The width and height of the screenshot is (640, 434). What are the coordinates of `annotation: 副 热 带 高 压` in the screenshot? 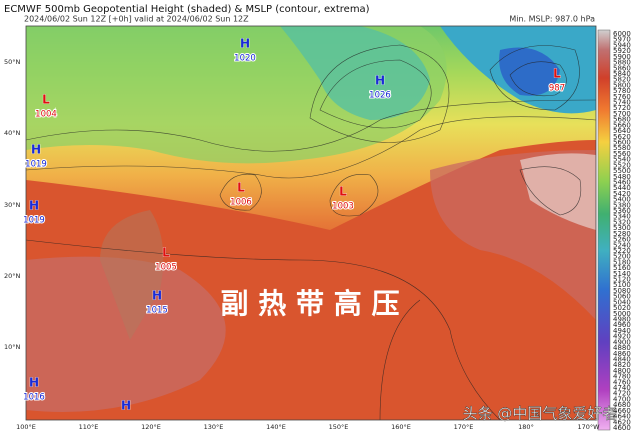 It's located at (310, 303).